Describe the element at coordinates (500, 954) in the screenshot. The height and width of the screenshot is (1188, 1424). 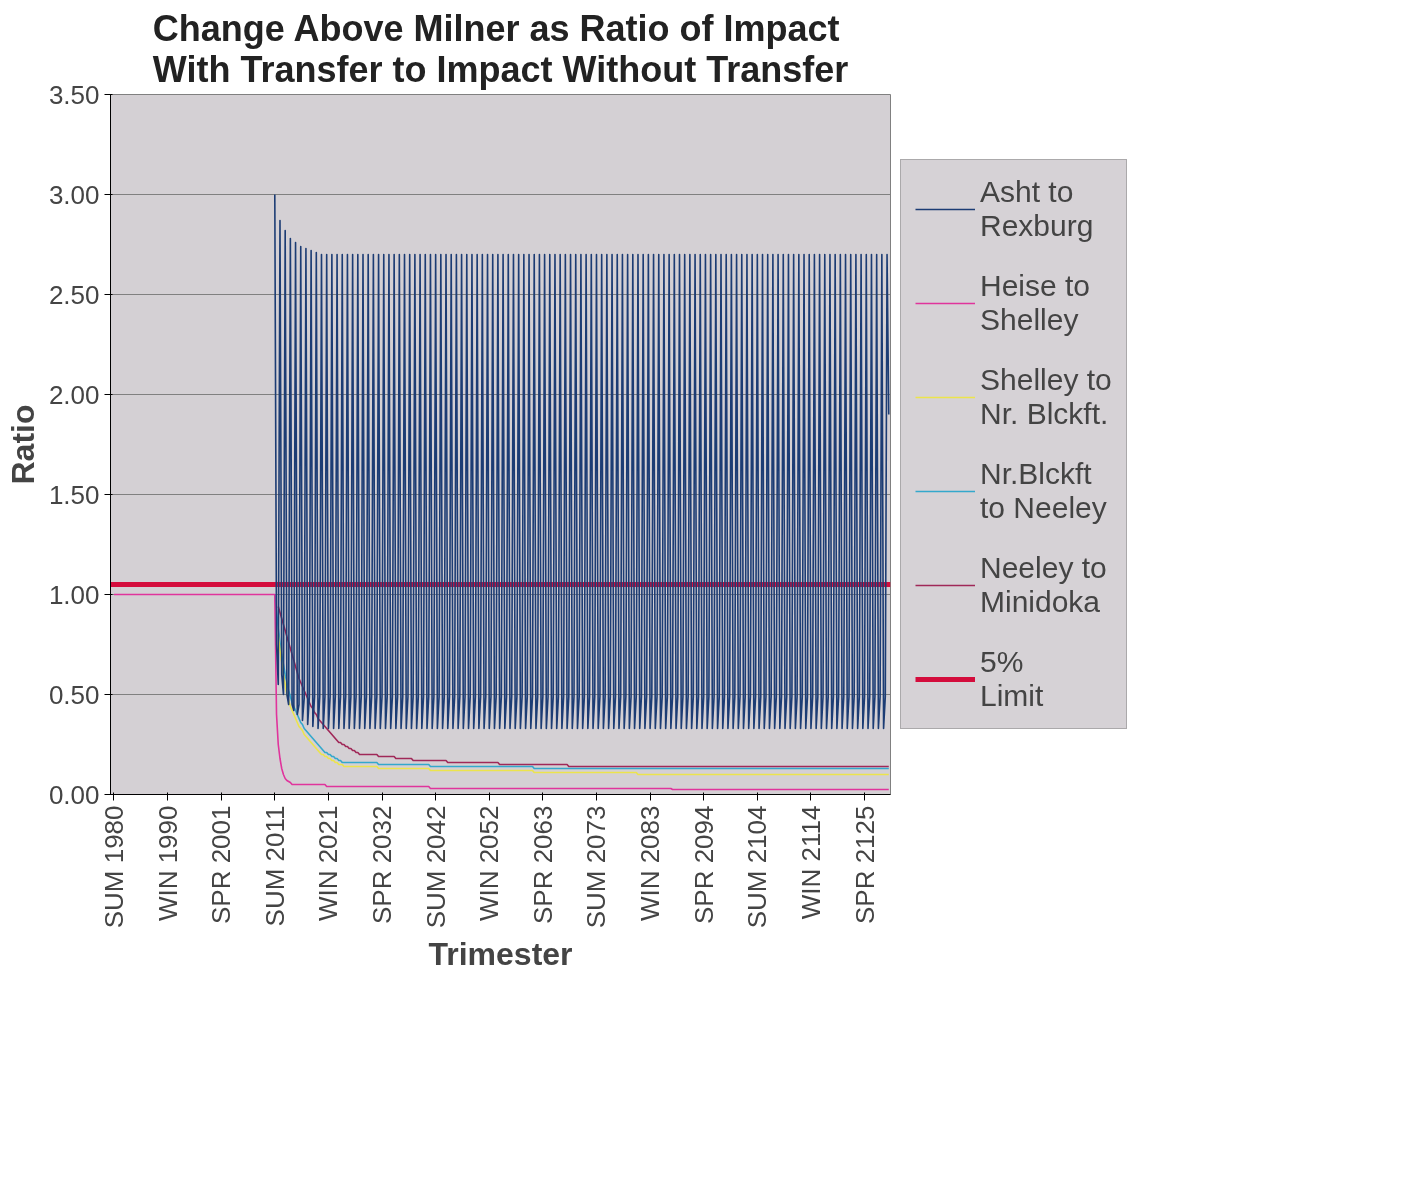
I see `x-axis-title: Trimester` at that location.